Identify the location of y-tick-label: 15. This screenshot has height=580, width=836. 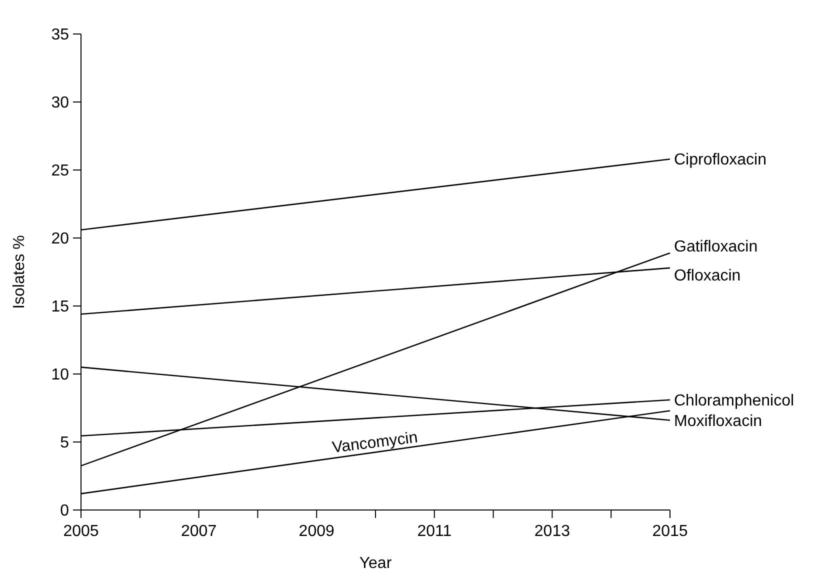
(60, 307).